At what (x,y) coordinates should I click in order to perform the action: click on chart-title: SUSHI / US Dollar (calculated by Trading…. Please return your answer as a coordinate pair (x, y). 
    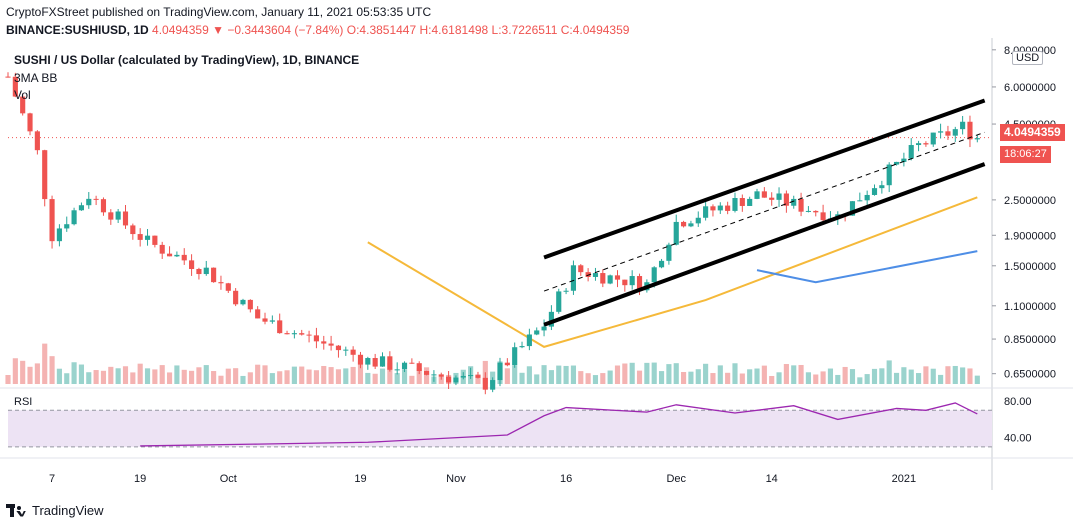
    Looking at the image, I should click on (187, 60).